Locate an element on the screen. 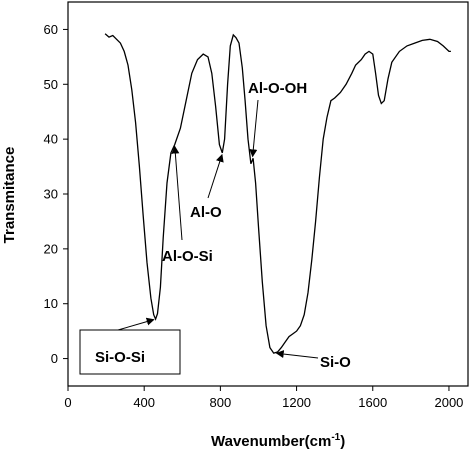  legend-frame is located at coordinates (130, 352).